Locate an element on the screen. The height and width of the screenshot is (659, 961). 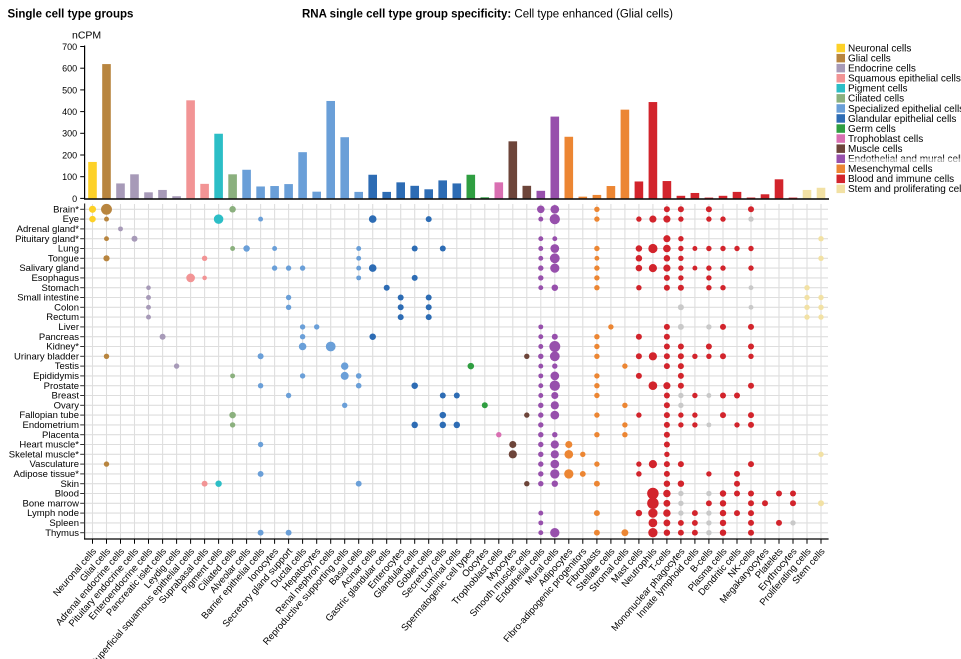
svg-text: Endometrium is located at coordinates (51, 425).